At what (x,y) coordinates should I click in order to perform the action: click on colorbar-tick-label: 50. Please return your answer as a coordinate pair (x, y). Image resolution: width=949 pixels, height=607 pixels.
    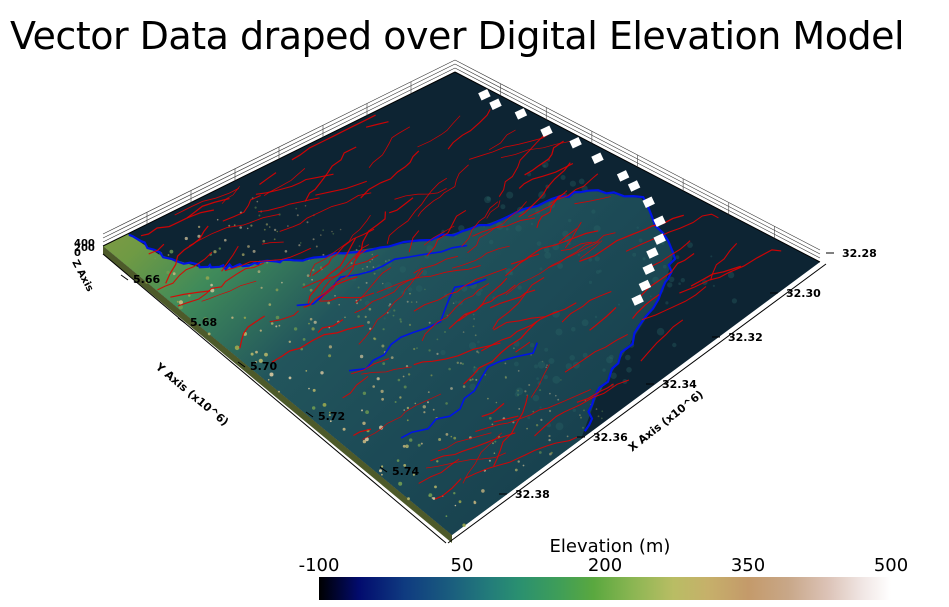
    Looking at the image, I should click on (462, 565).